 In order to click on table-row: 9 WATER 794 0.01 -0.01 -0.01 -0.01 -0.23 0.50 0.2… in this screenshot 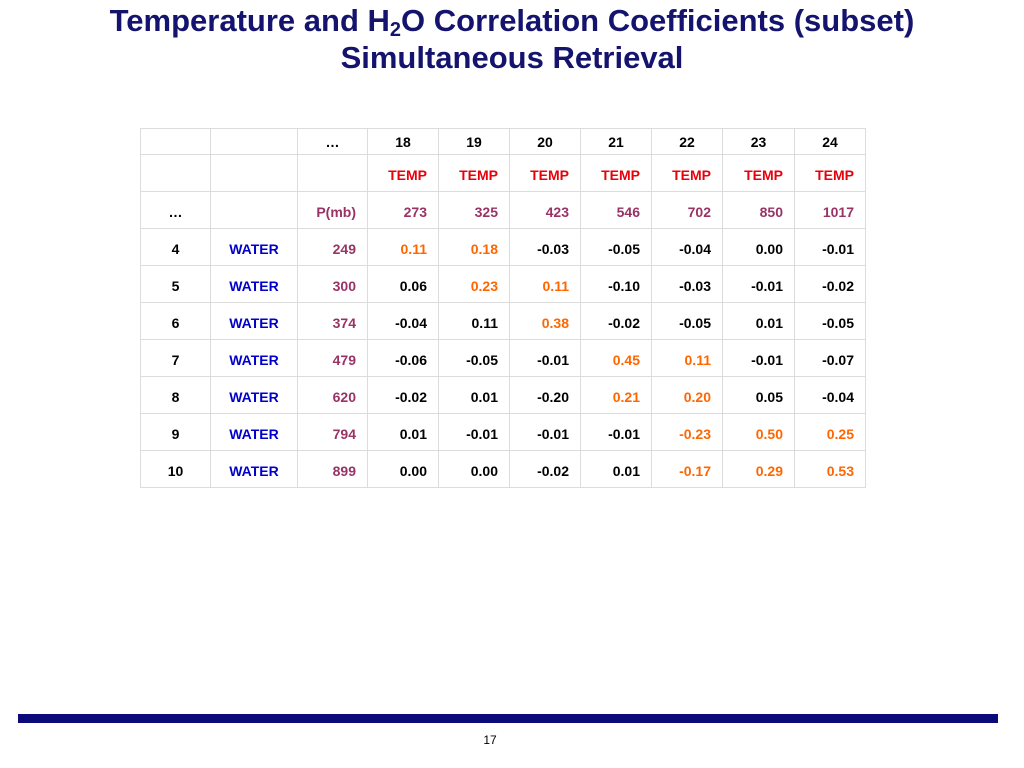, I will do `click(503, 432)`.